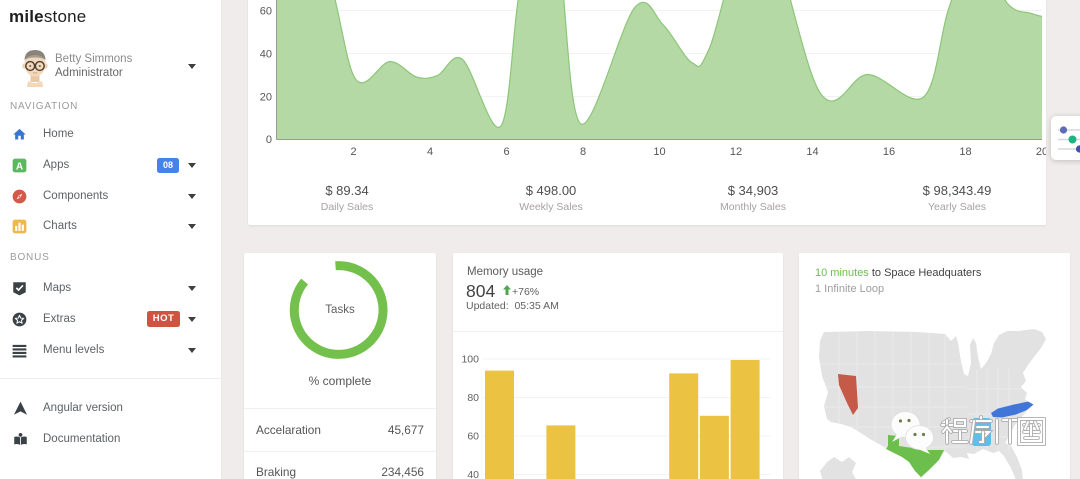 Image resolution: width=1080 pixels, height=479 pixels. What do you see at coordinates (583, 152) in the screenshot?
I see `svg-text: 8` at bounding box center [583, 152].